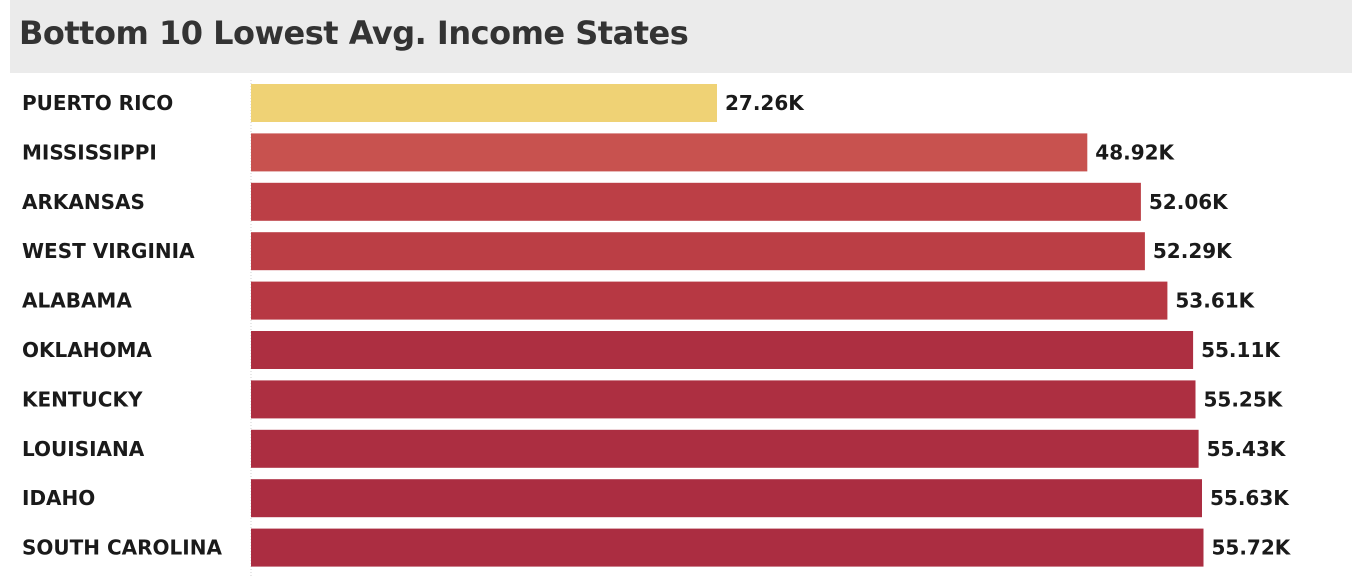  What do you see at coordinates (108, 251) in the screenshot?
I see `category-label: WEST VIRGINIA` at bounding box center [108, 251].